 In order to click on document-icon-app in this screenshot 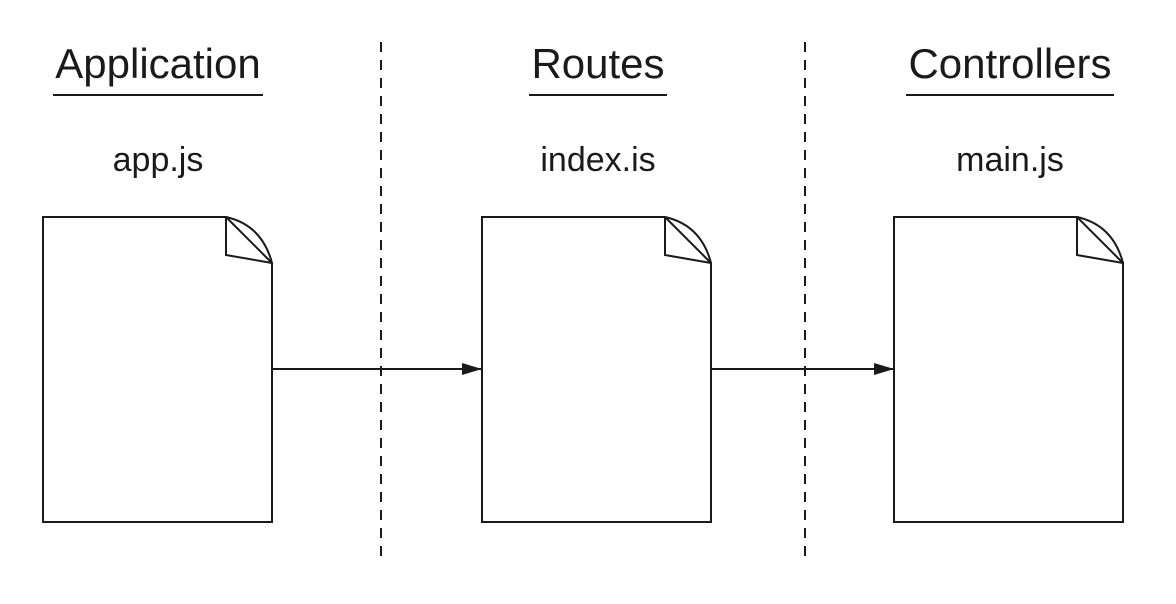, I will do `click(157, 369)`.